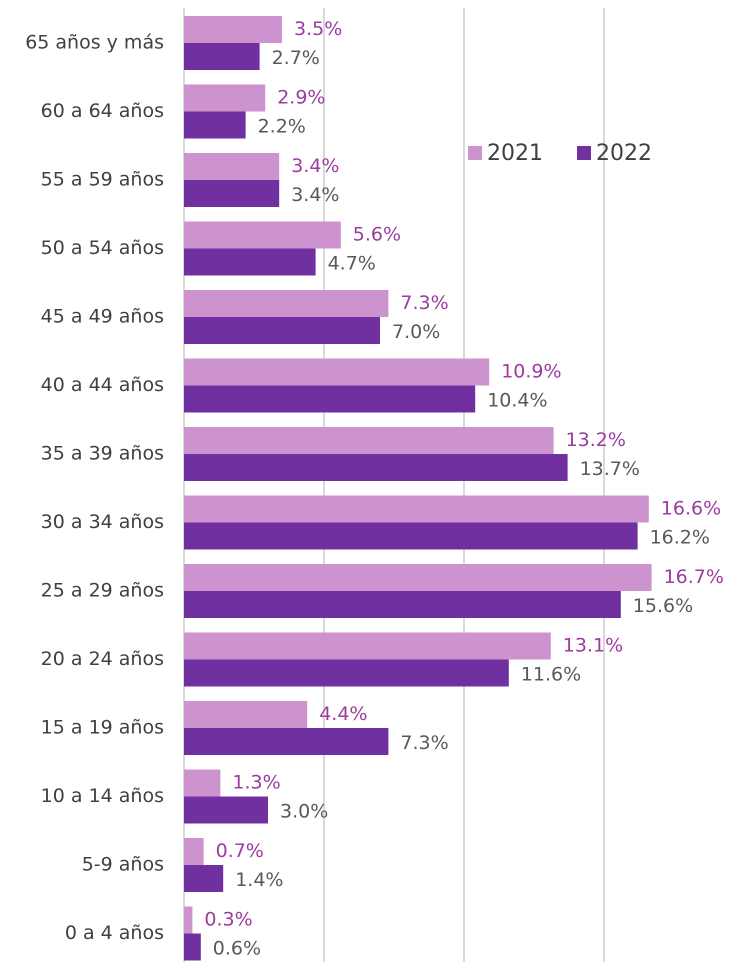  What do you see at coordinates (517, 401) in the screenshot?
I see `value-label: 10.4%` at bounding box center [517, 401].